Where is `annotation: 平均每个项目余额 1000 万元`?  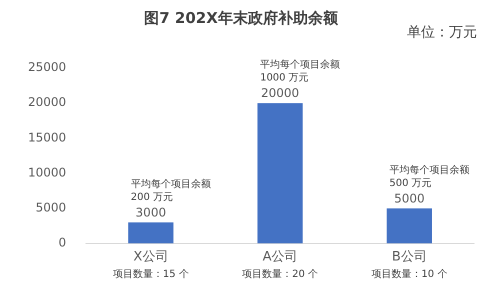 annotation: 平均每个项目余额 1000 万元 is located at coordinates (300, 71).